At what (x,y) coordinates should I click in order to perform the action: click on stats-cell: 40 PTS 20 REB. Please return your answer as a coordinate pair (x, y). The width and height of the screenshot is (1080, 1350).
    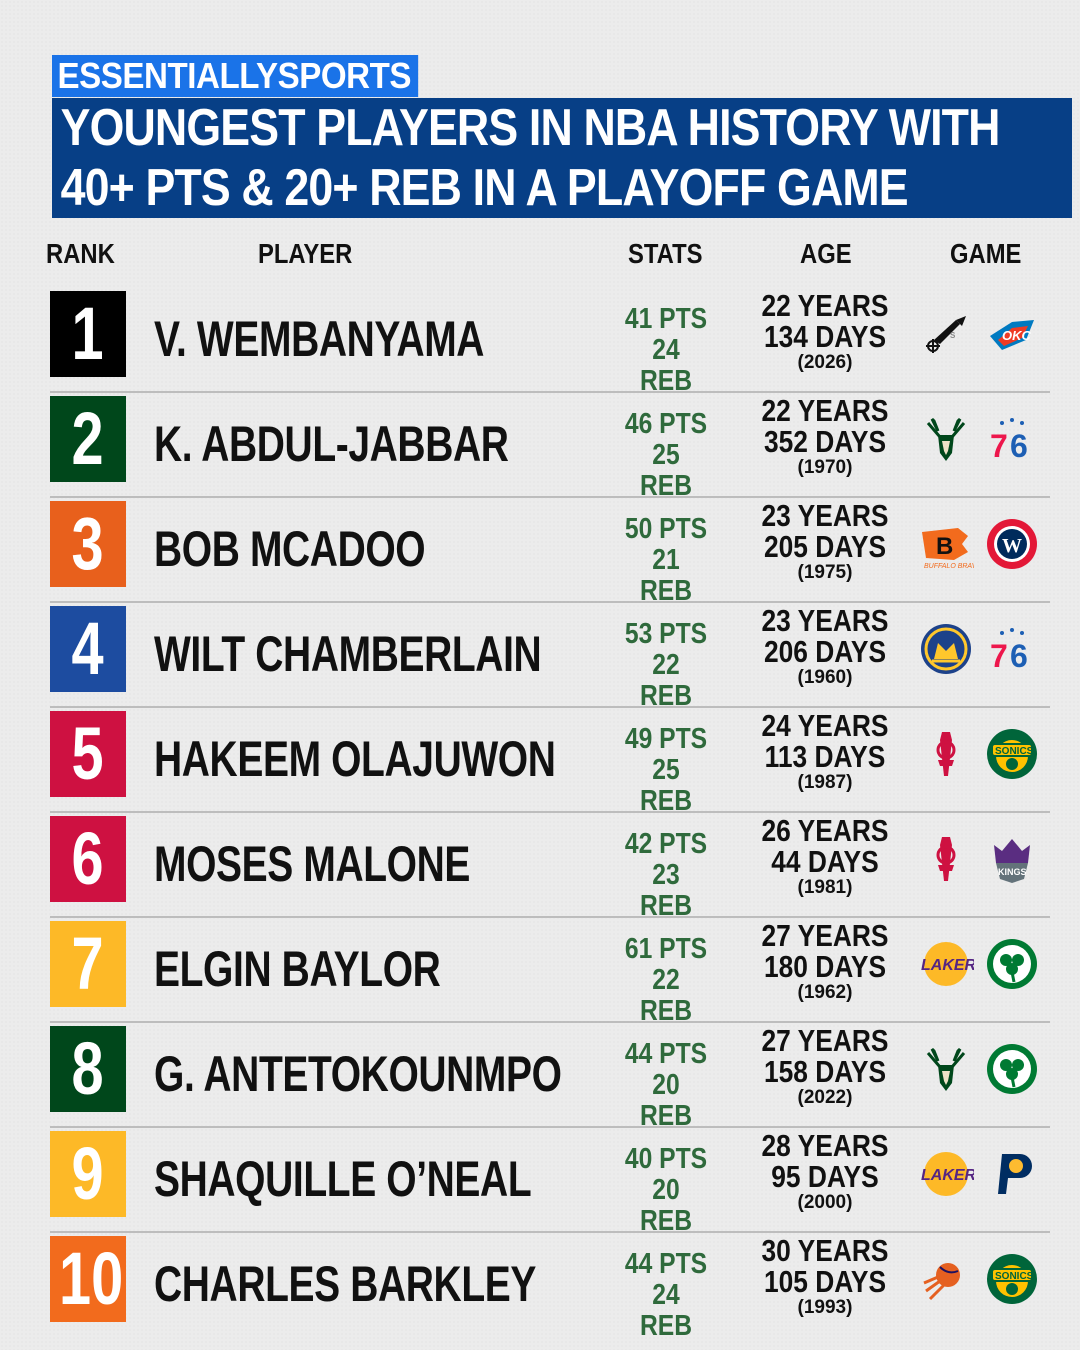
    Looking at the image, I should click on (666, 1190).